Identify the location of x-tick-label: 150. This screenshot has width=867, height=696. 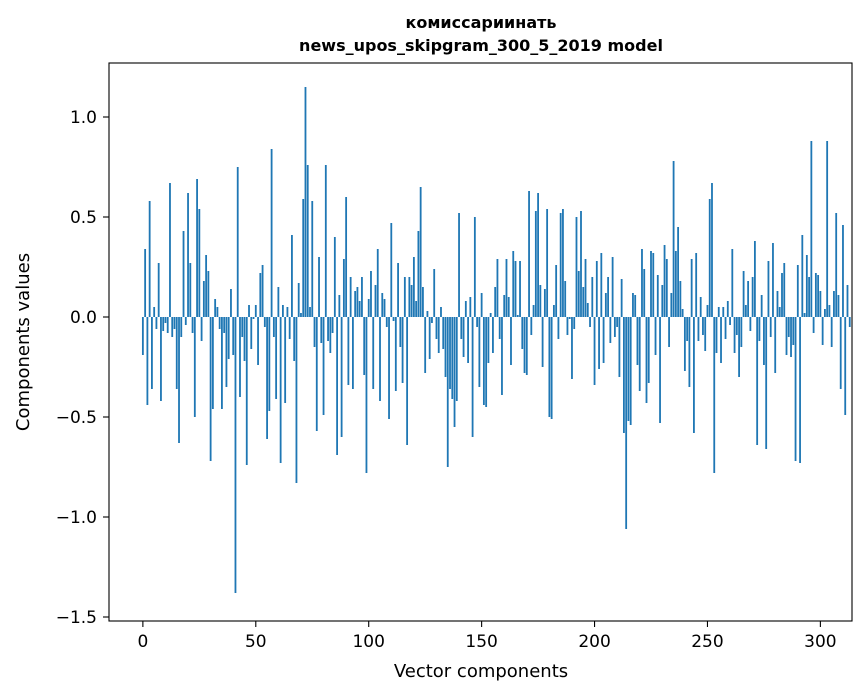
(481, 642).